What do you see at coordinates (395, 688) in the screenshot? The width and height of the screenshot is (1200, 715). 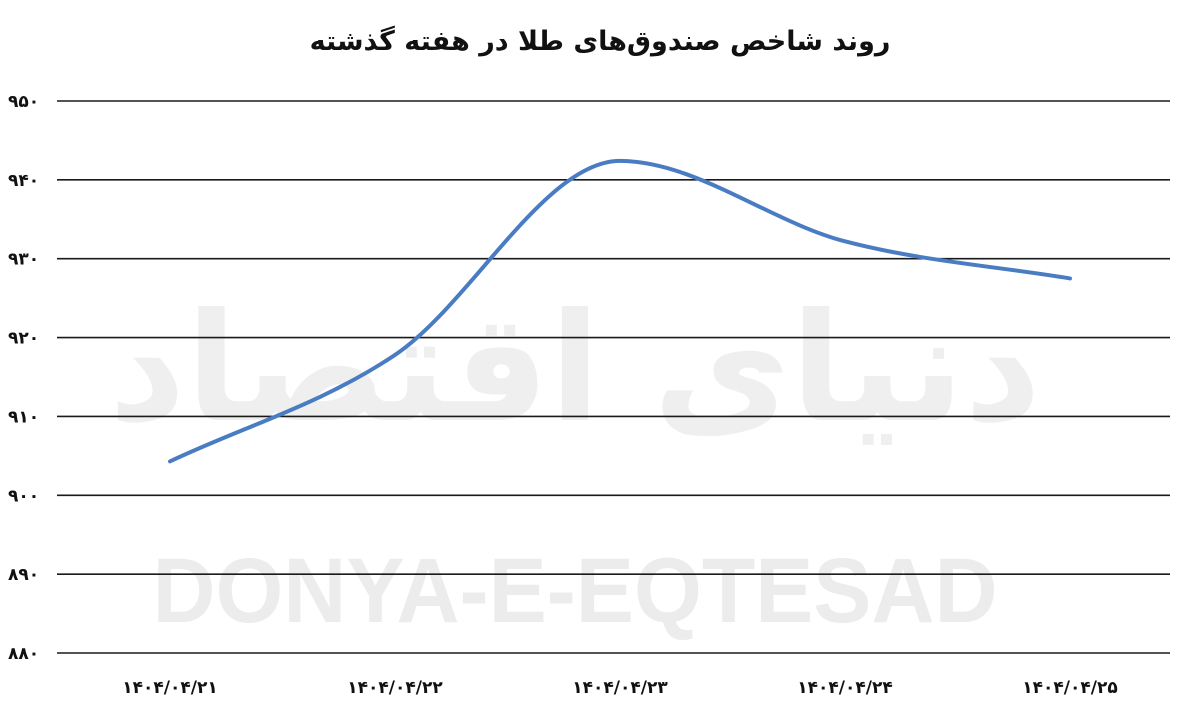 I see `x-tick-label: ۱۴۰۴/۰۴/۲۲` at bounding box center [395, 688].